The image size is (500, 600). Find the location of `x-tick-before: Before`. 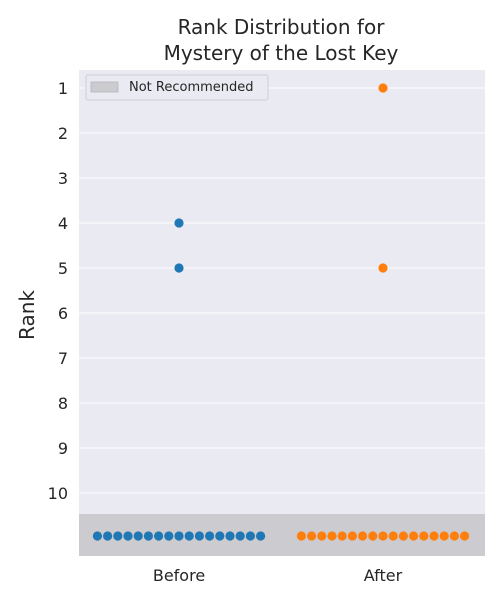

x-tick-before: Before is located at coordinates (179, 575).